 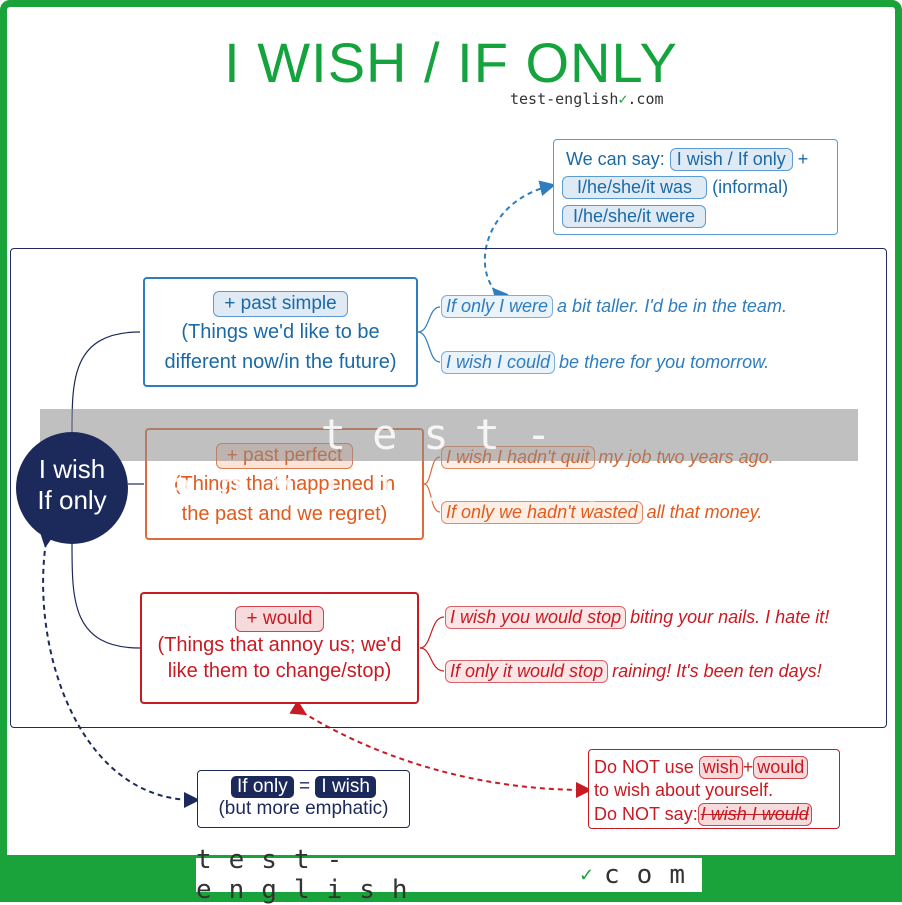 I want to click on center-circle: I wish If only, so click(x=72, y=488).